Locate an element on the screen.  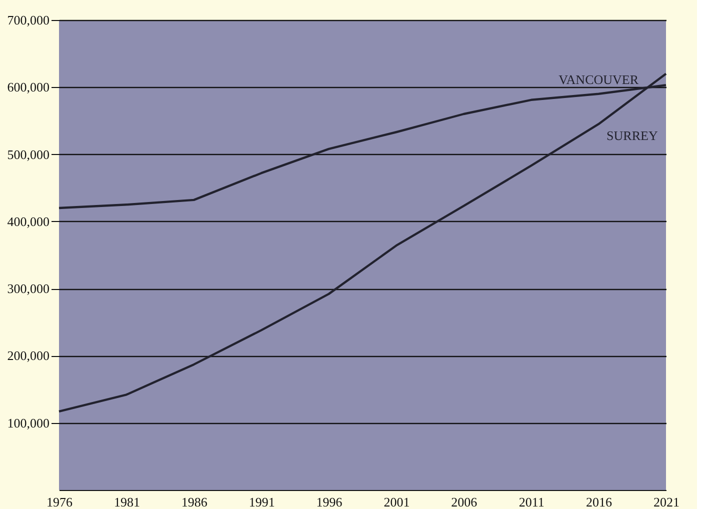
x-tick-label: 1976 is located at coordinates (59, 501).